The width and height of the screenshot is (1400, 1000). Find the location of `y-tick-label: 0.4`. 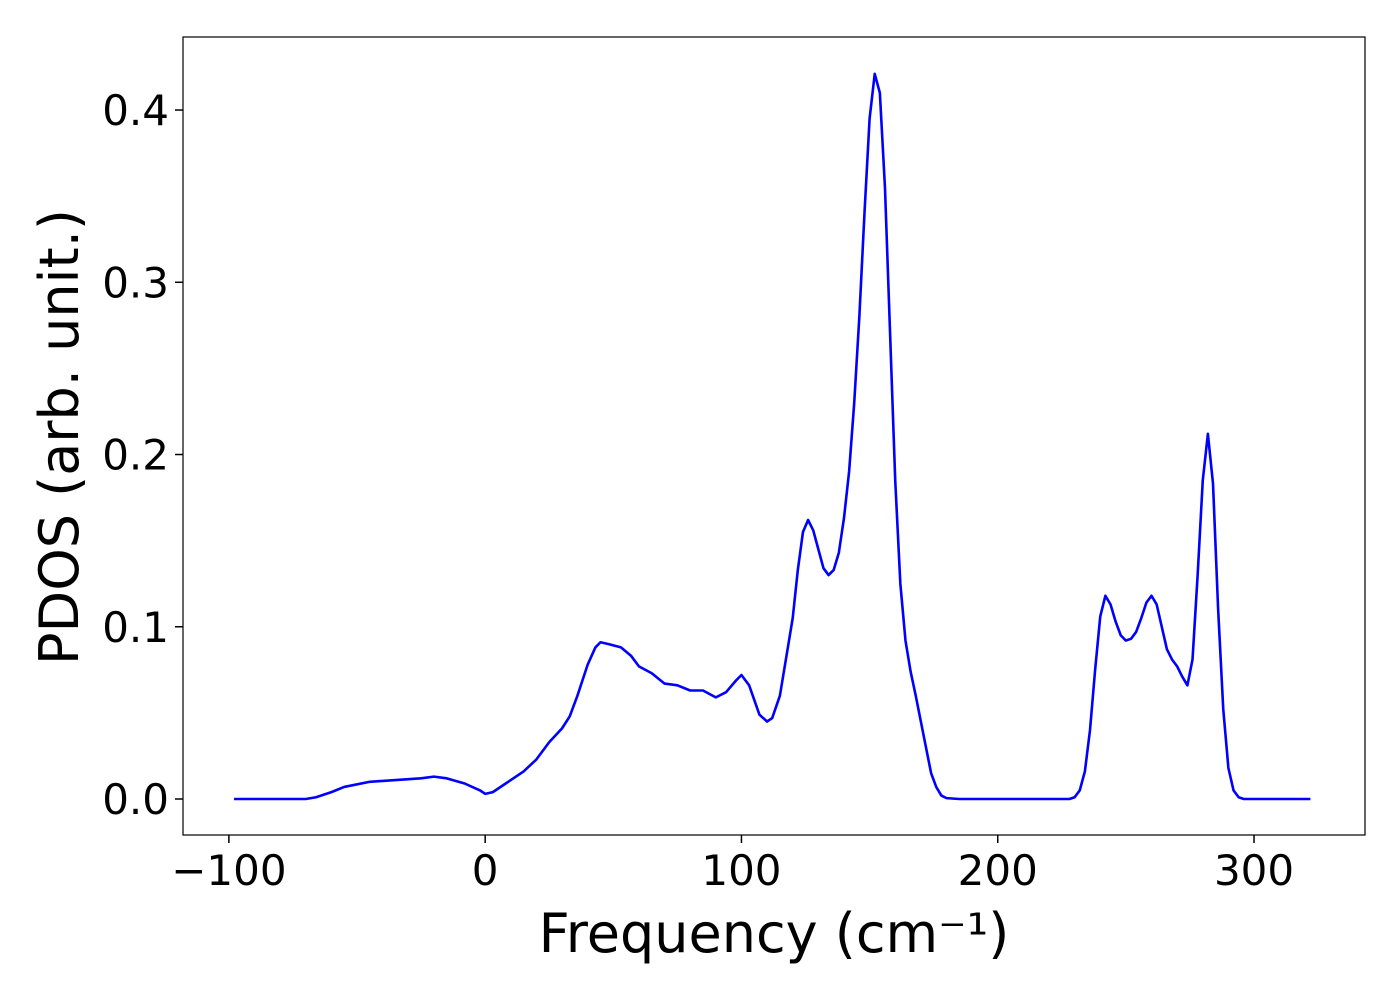

y-tick-label: 0.4 is located at coordinates (135, 110).